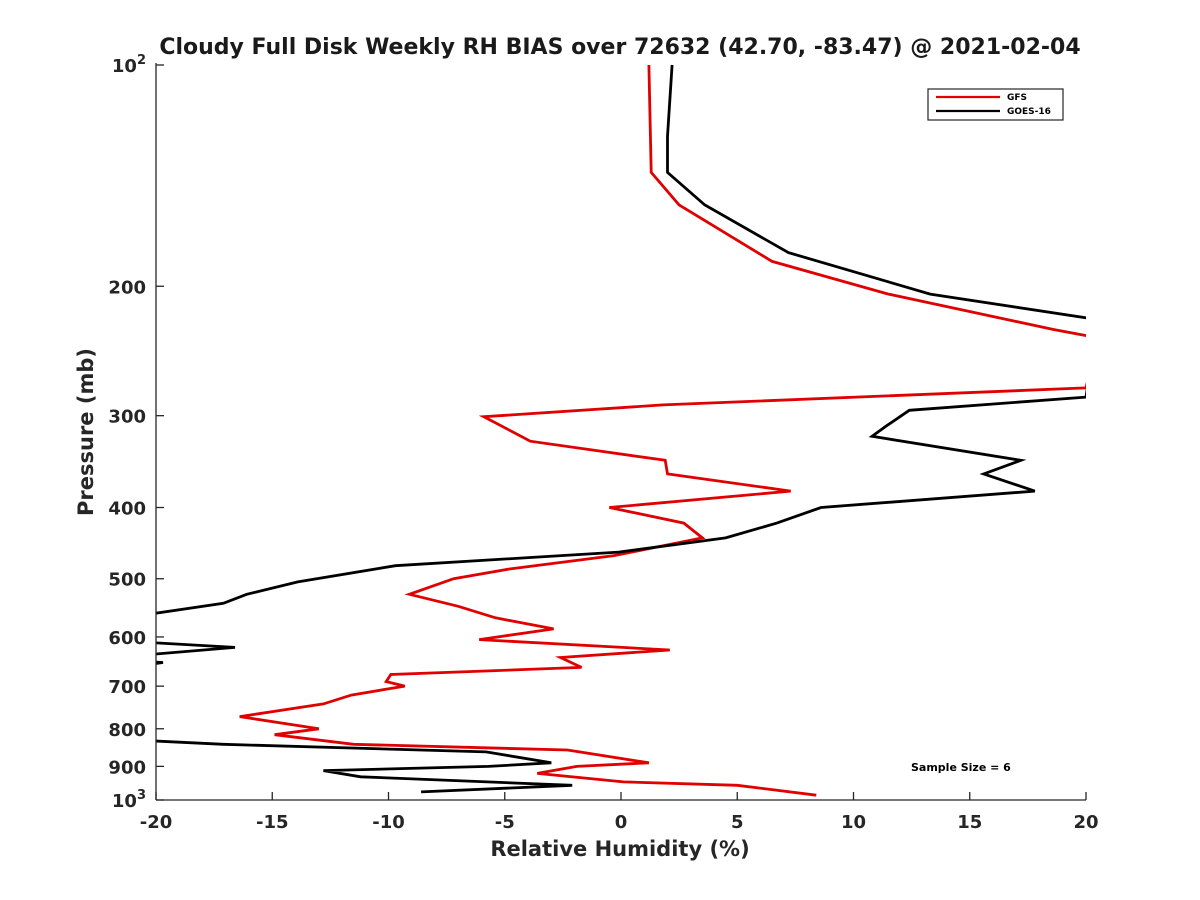 The image size is (1200, 900). What do you see at coordinates (127, 509) in the screenshot?
I see `y-tick-label: 400` at bounding box center [127, 509].